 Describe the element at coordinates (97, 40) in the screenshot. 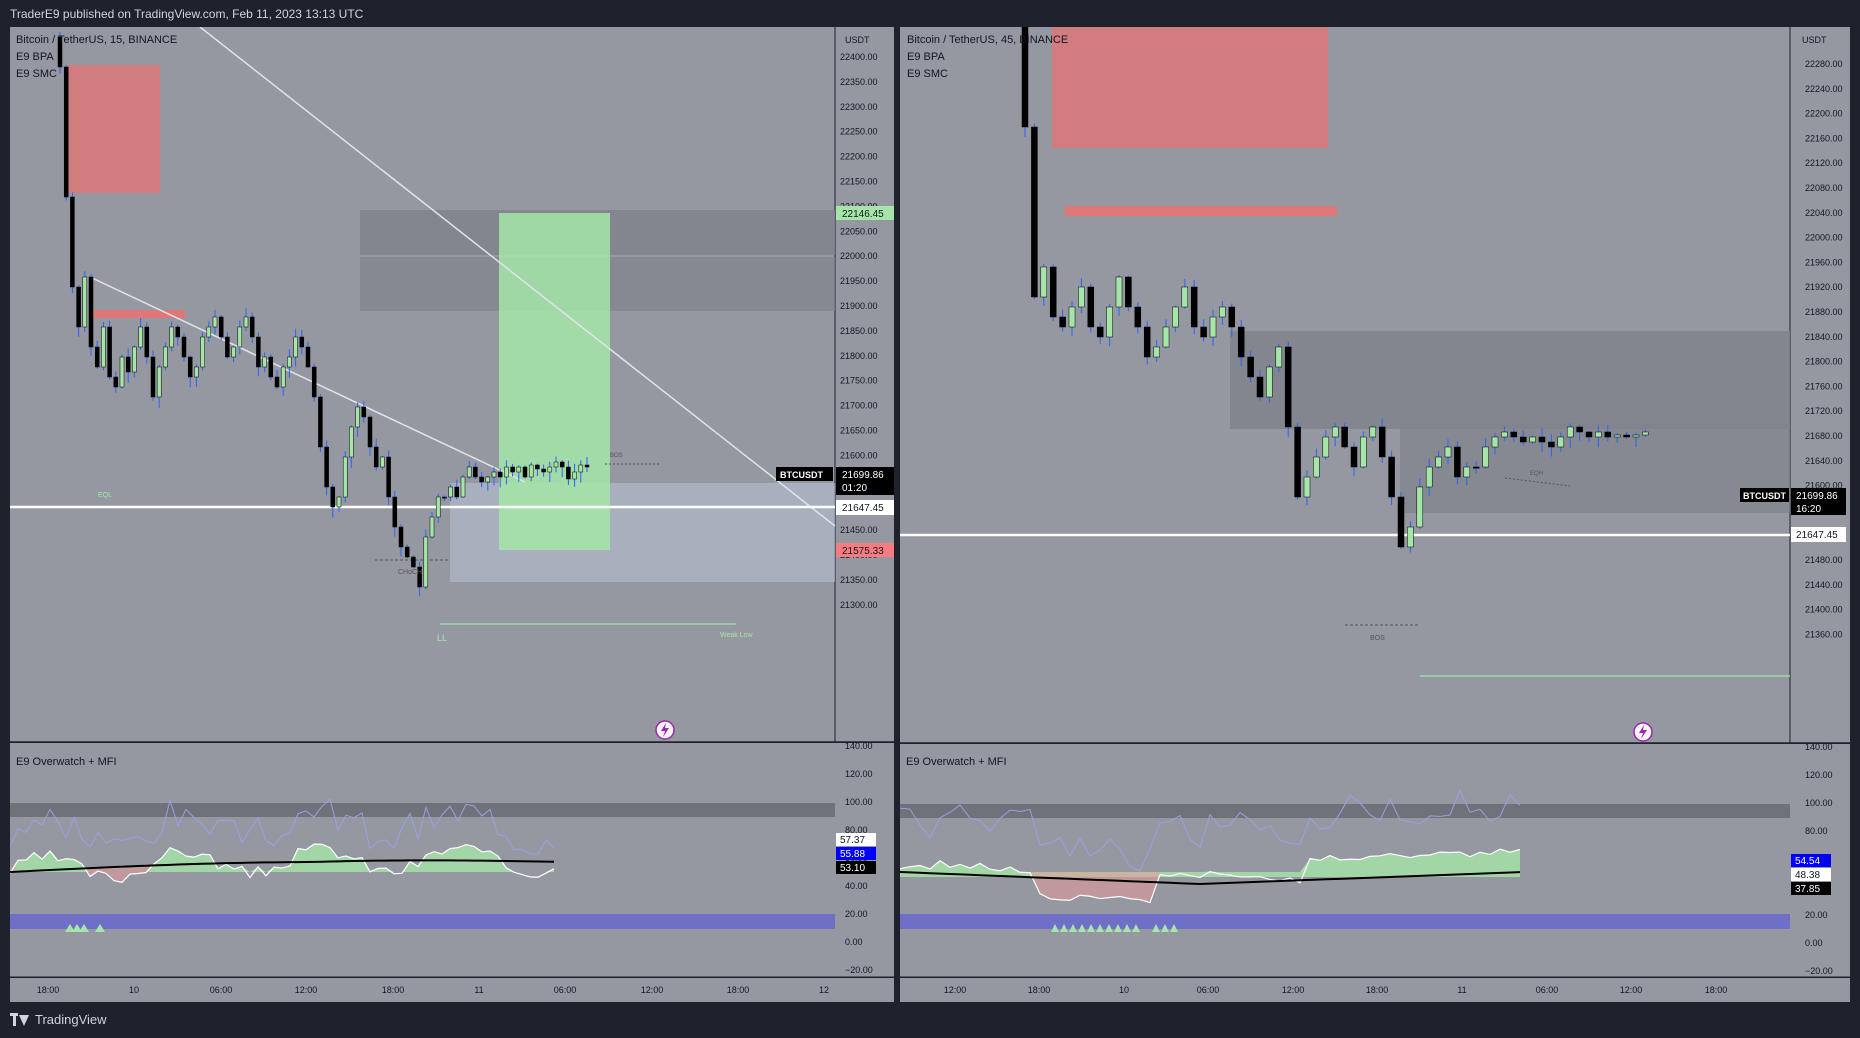

I see `left-symbol-title: Bitcoin / TetherUS, 15, BINANCE` at that location.